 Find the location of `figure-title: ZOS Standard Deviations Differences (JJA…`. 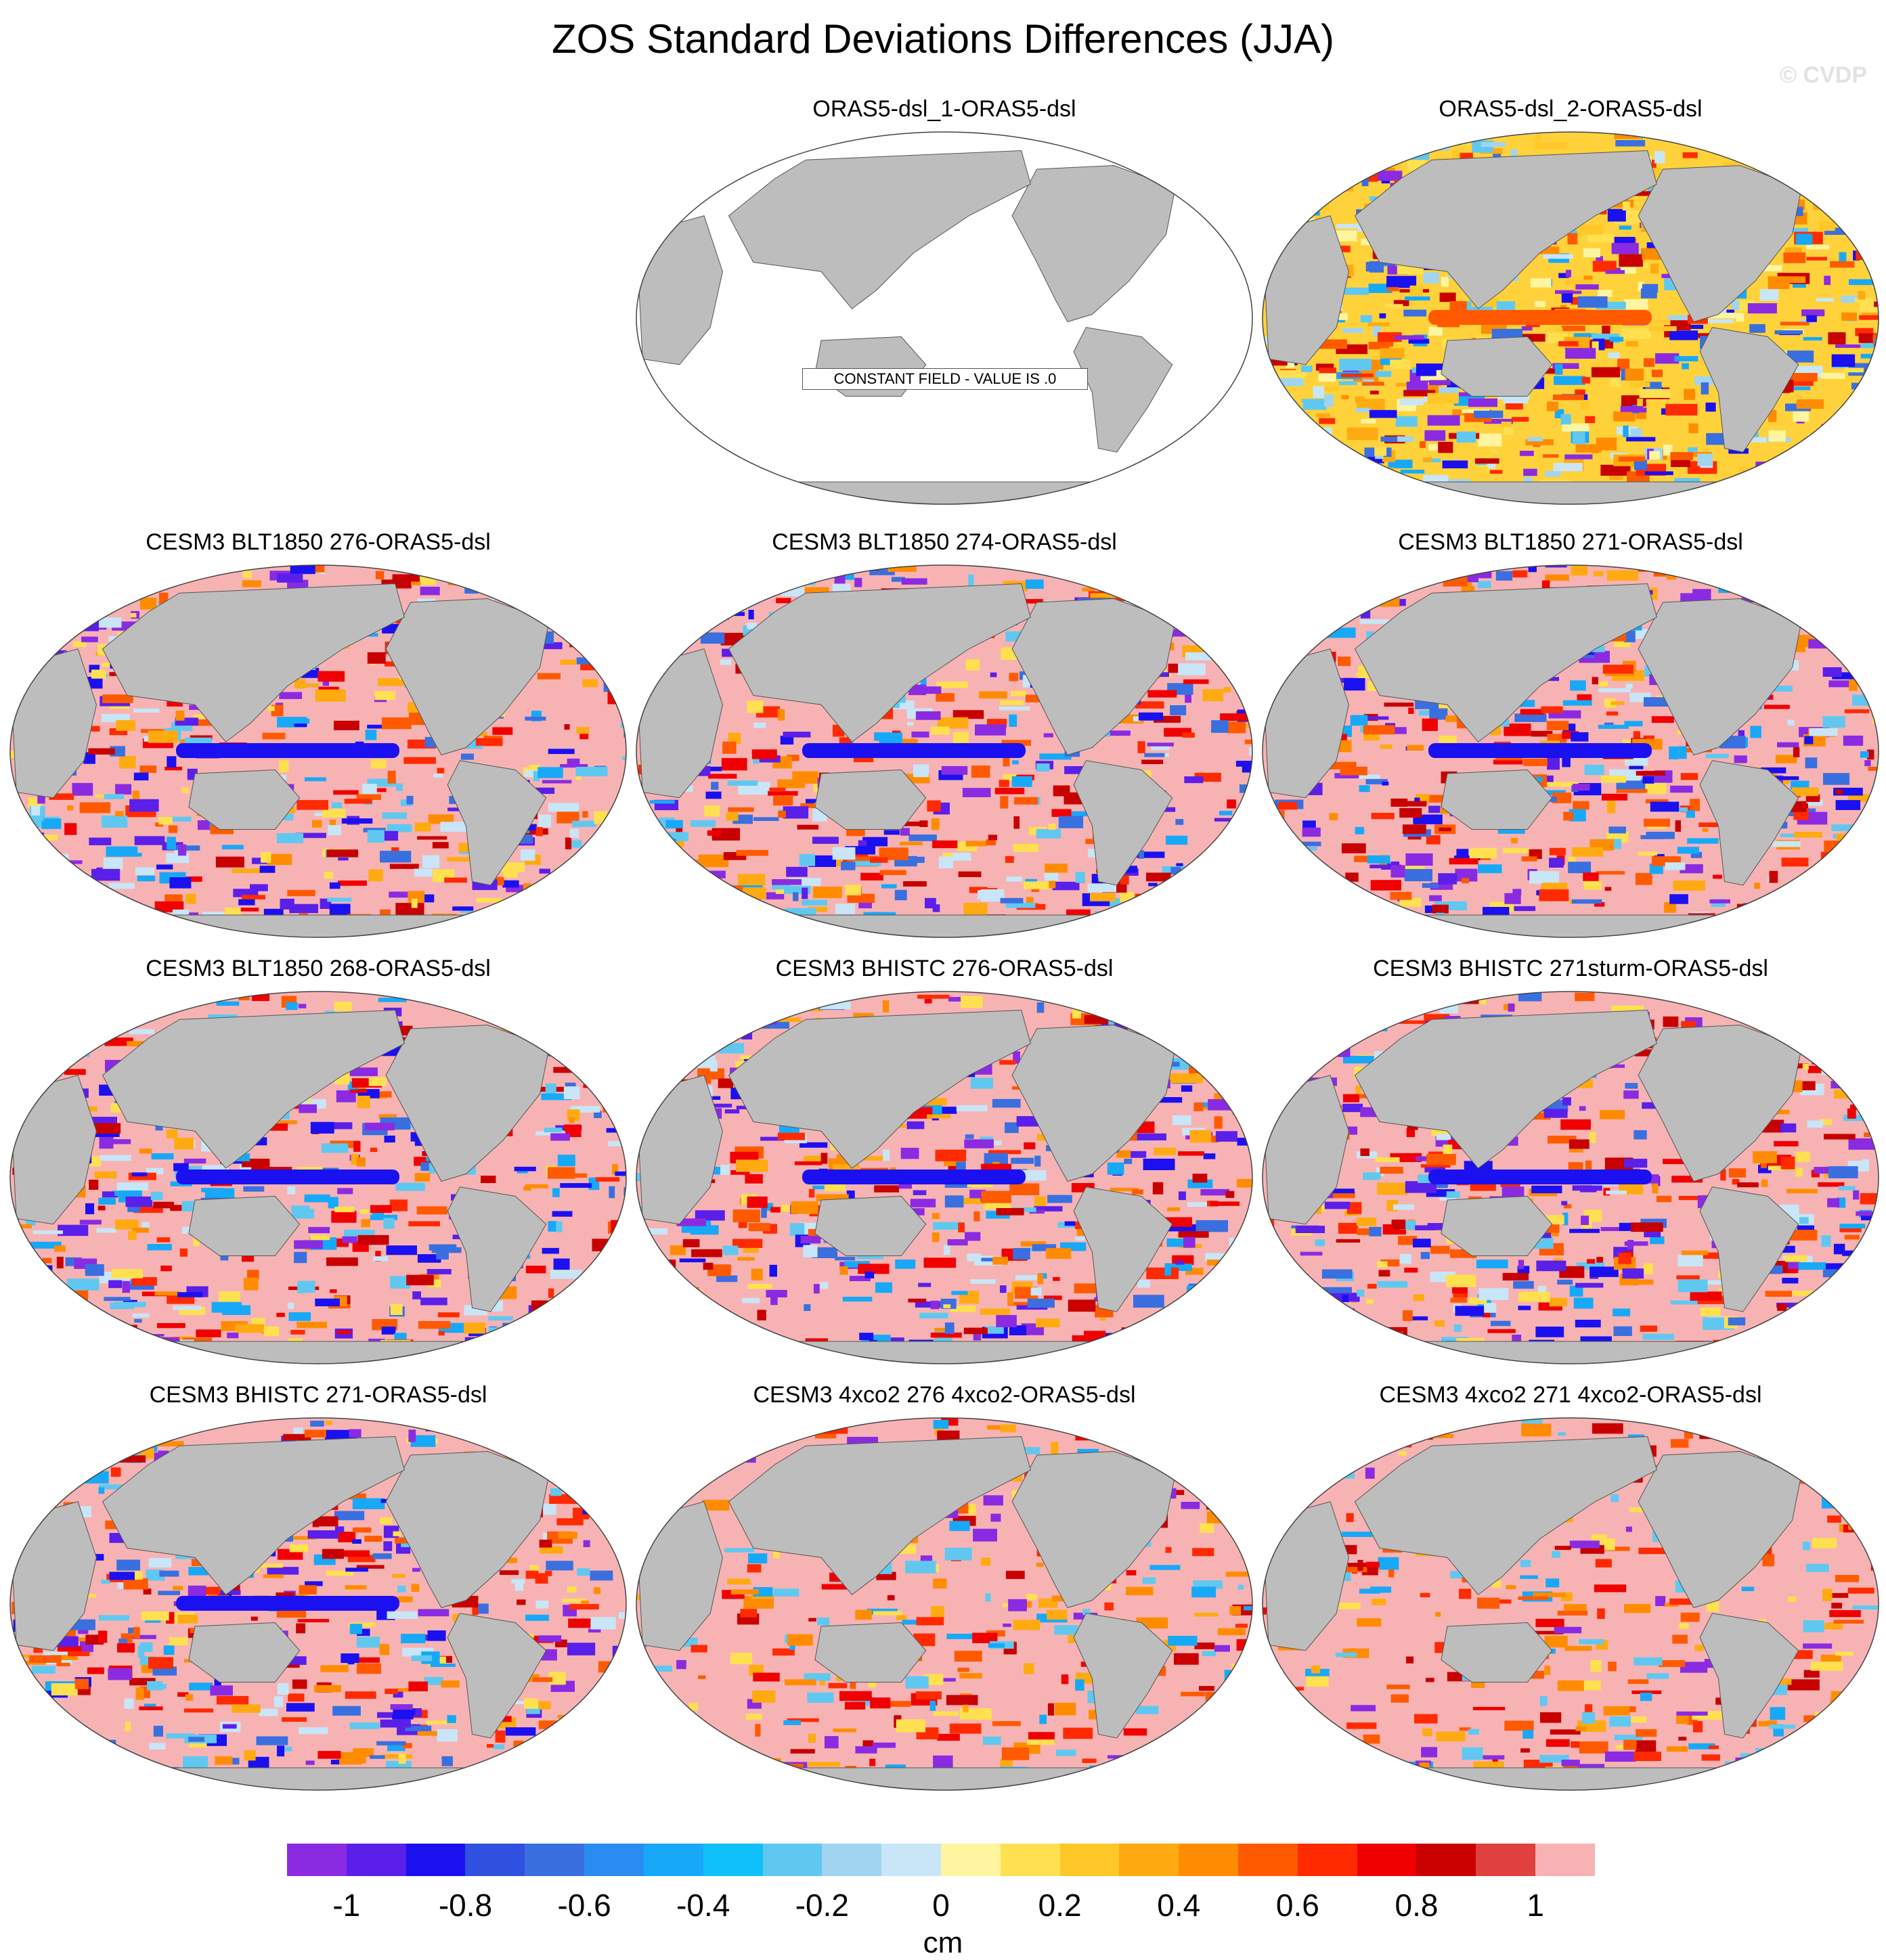

figure-title: ZOS Standard Deviations Differences (JJA… is located at coordinates (943, 39).